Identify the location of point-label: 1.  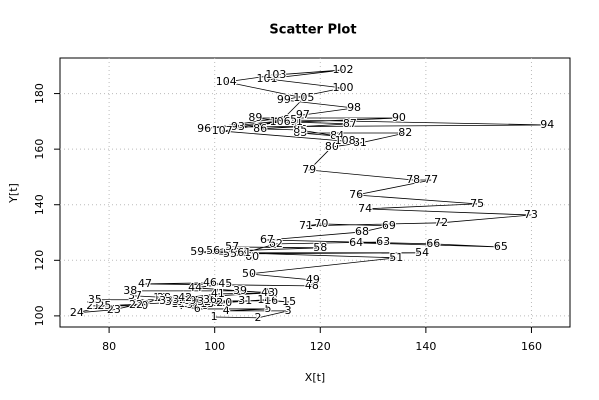
(214, 316).